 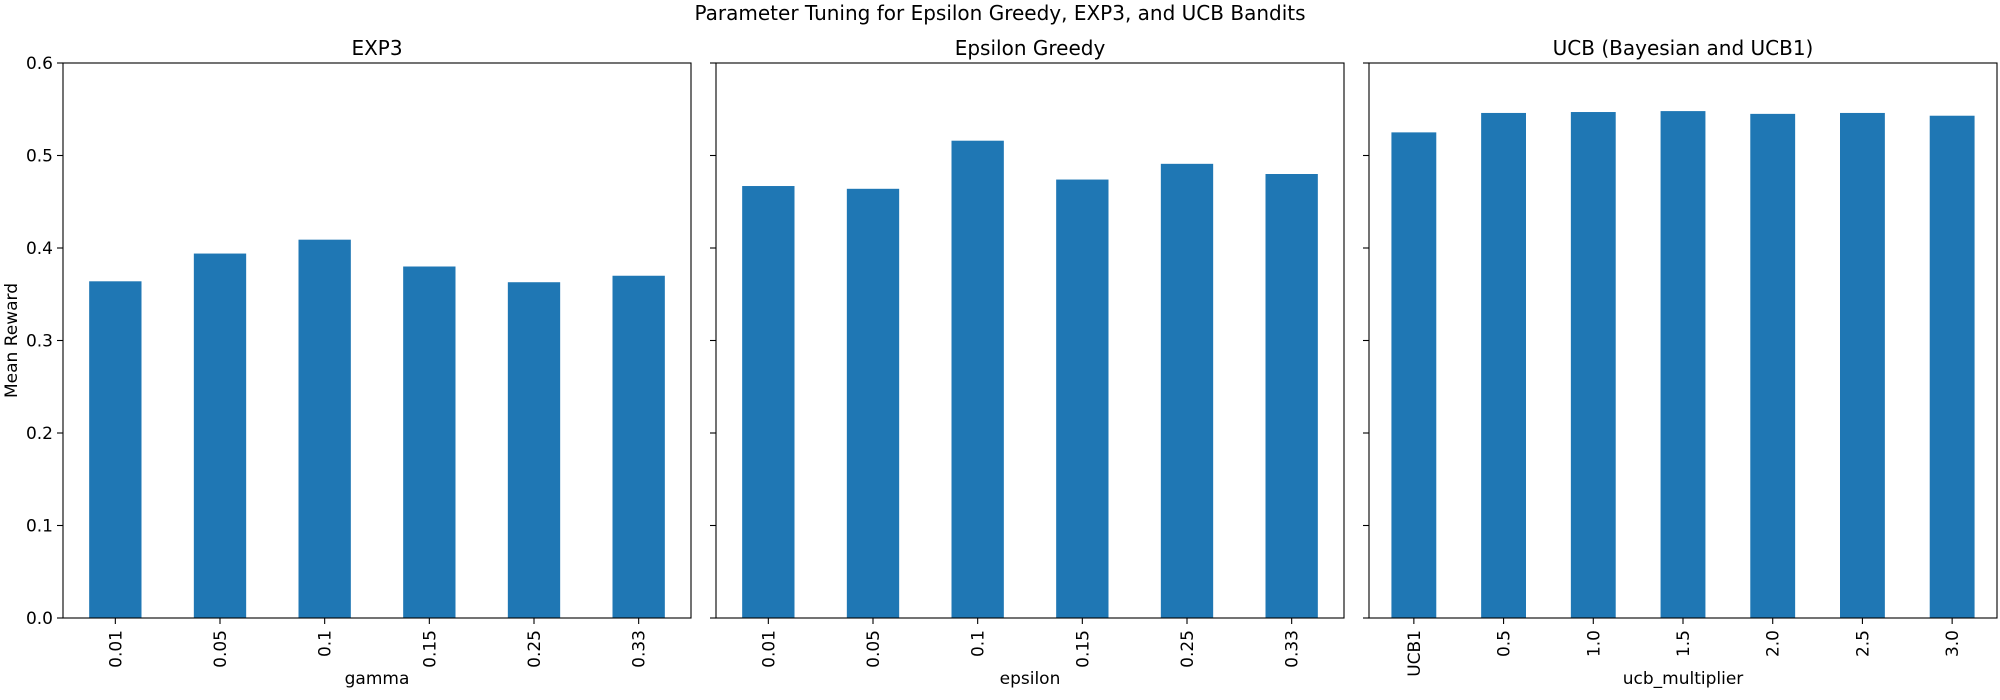 What do you see at coordinates (1774, 643) in the screenshot?
I see `x-tick-label: 2.0` at bounding box center [1774, 643].